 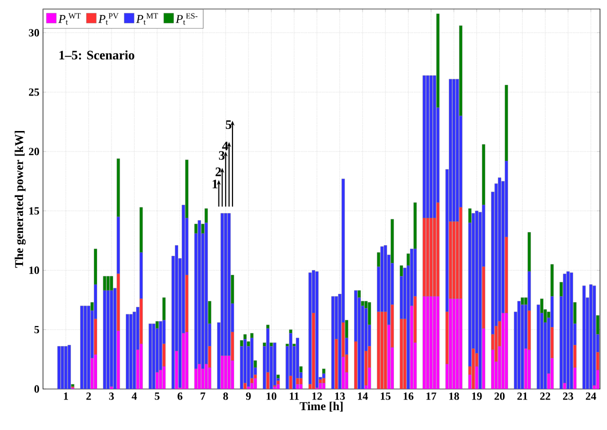 What do you see at coordinates (409, 396) in the screenshot?
I see `x-tick-label: 16` at bounding box center [409, 396].